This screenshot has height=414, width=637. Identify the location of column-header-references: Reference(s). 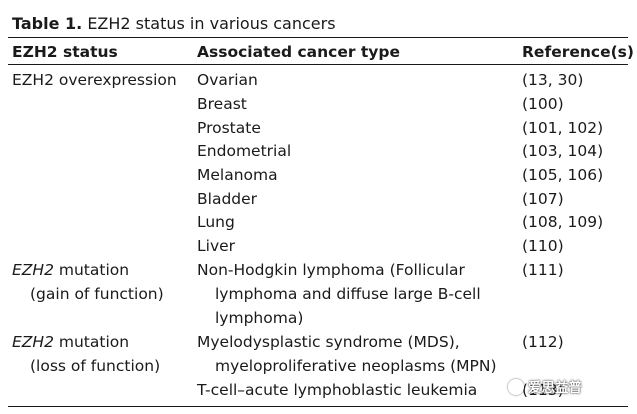
(578, 52).